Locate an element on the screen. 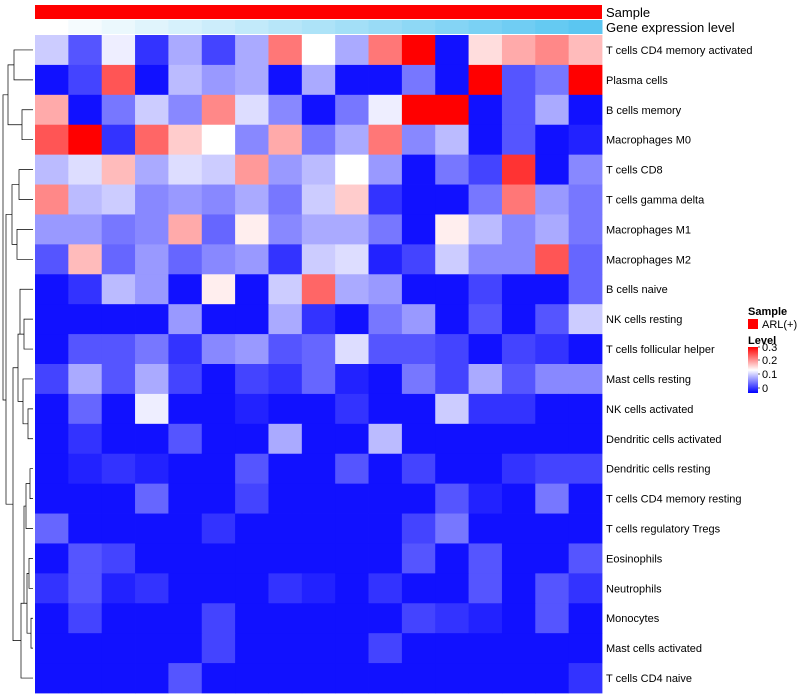  row-label: Dendritic cells resting is located at coordinates (658, 470).